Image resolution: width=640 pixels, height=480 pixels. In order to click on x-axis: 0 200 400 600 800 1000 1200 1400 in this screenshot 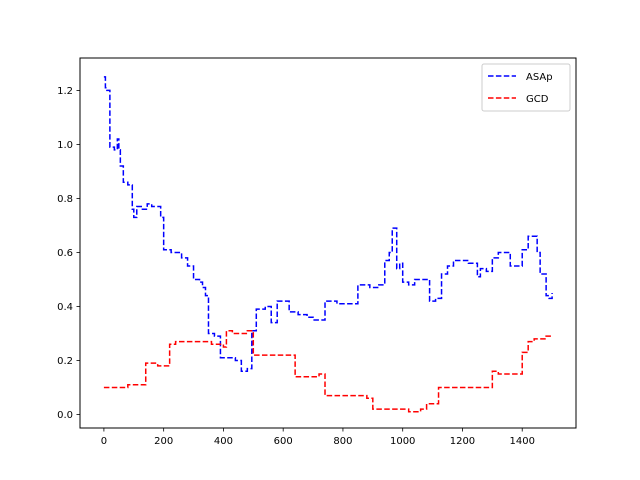, I will do `click(318, 437)`.